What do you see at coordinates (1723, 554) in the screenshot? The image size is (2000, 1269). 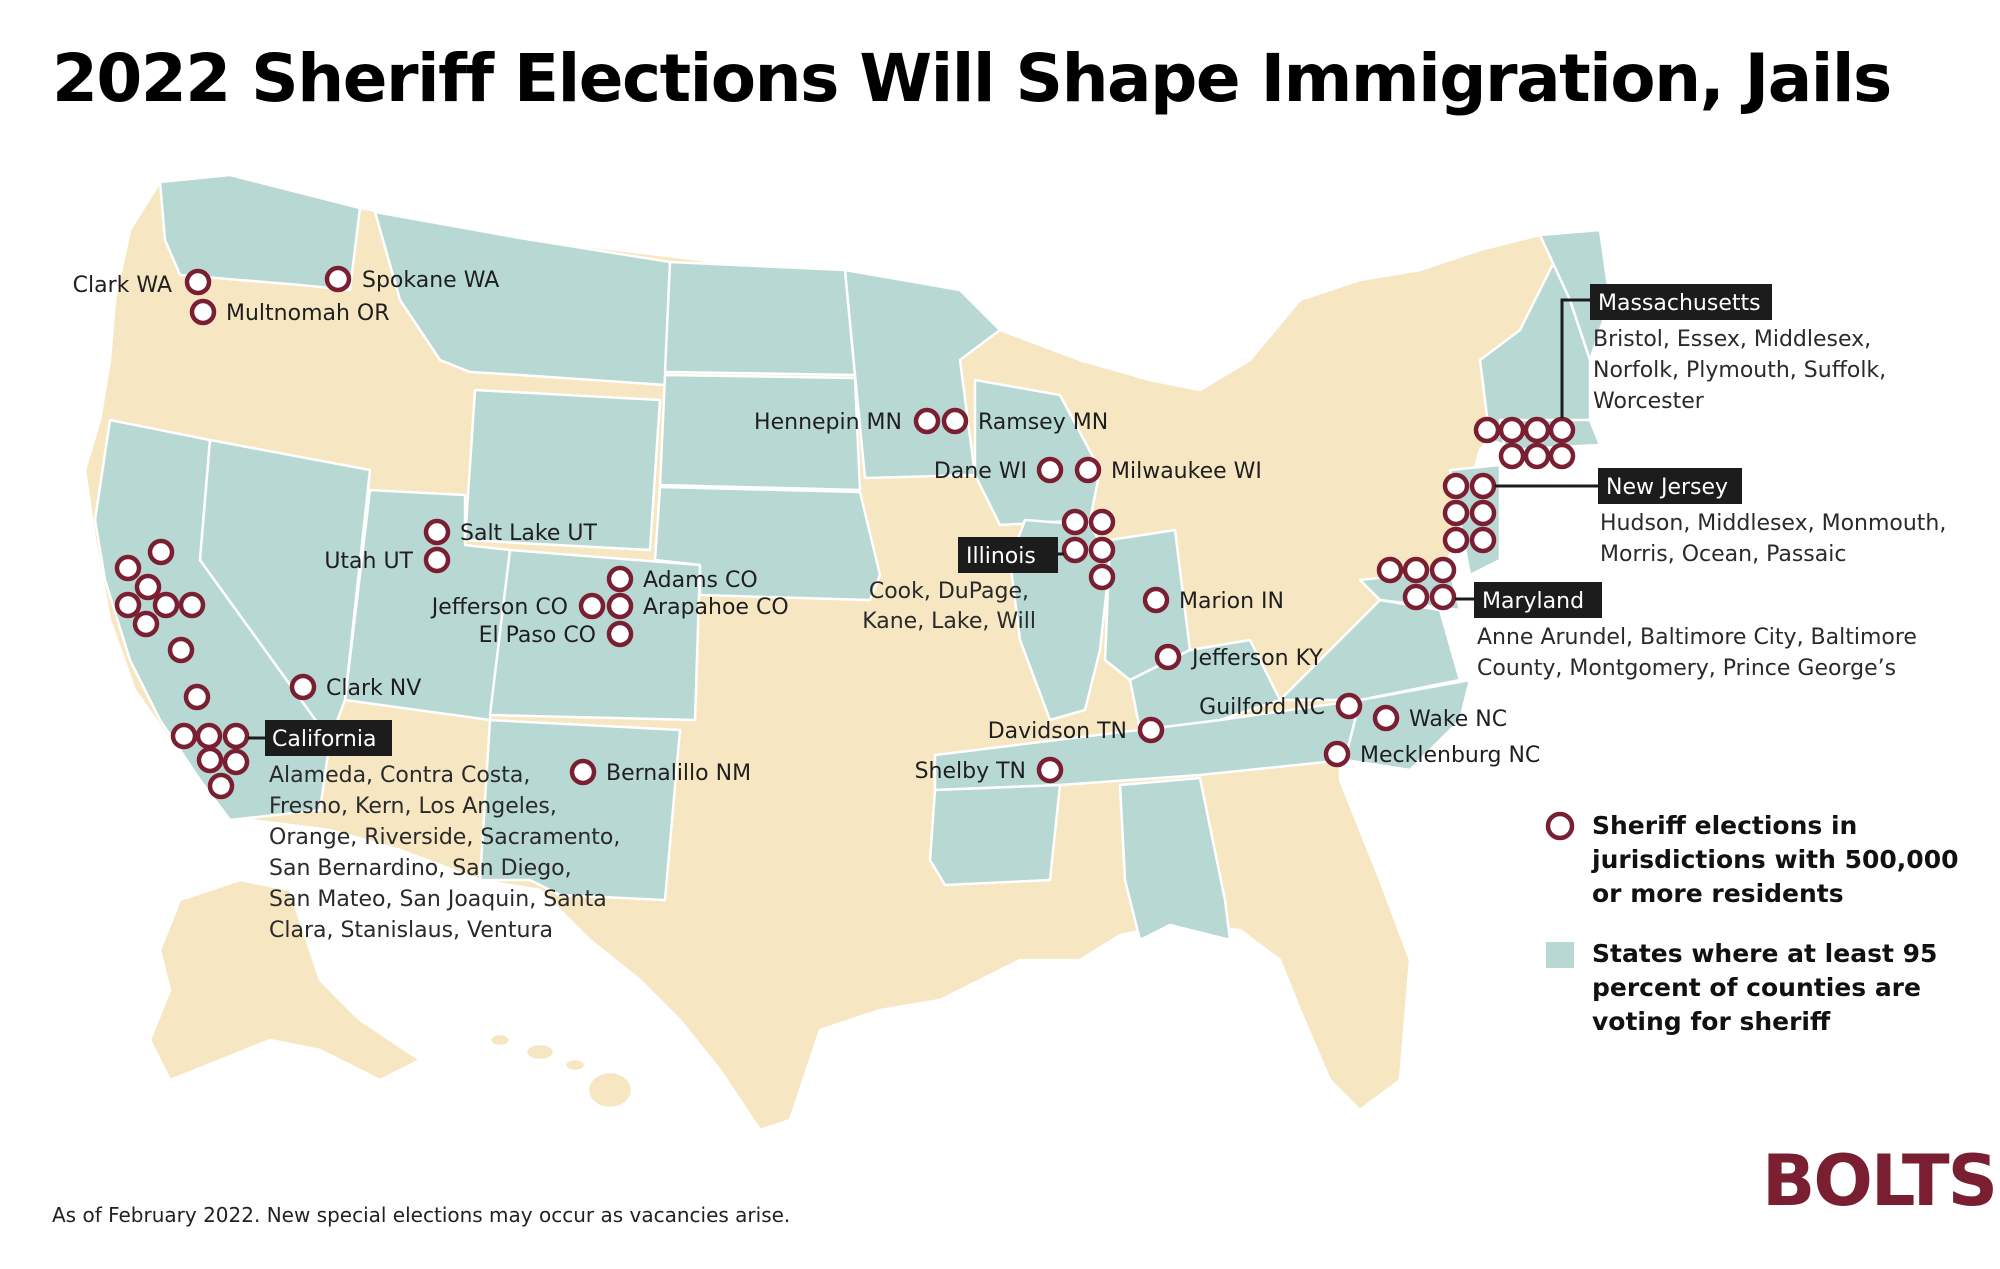 I see `new-jersey-line: Morris, Ocean, Passaic` at bounding box center [1723, 554].